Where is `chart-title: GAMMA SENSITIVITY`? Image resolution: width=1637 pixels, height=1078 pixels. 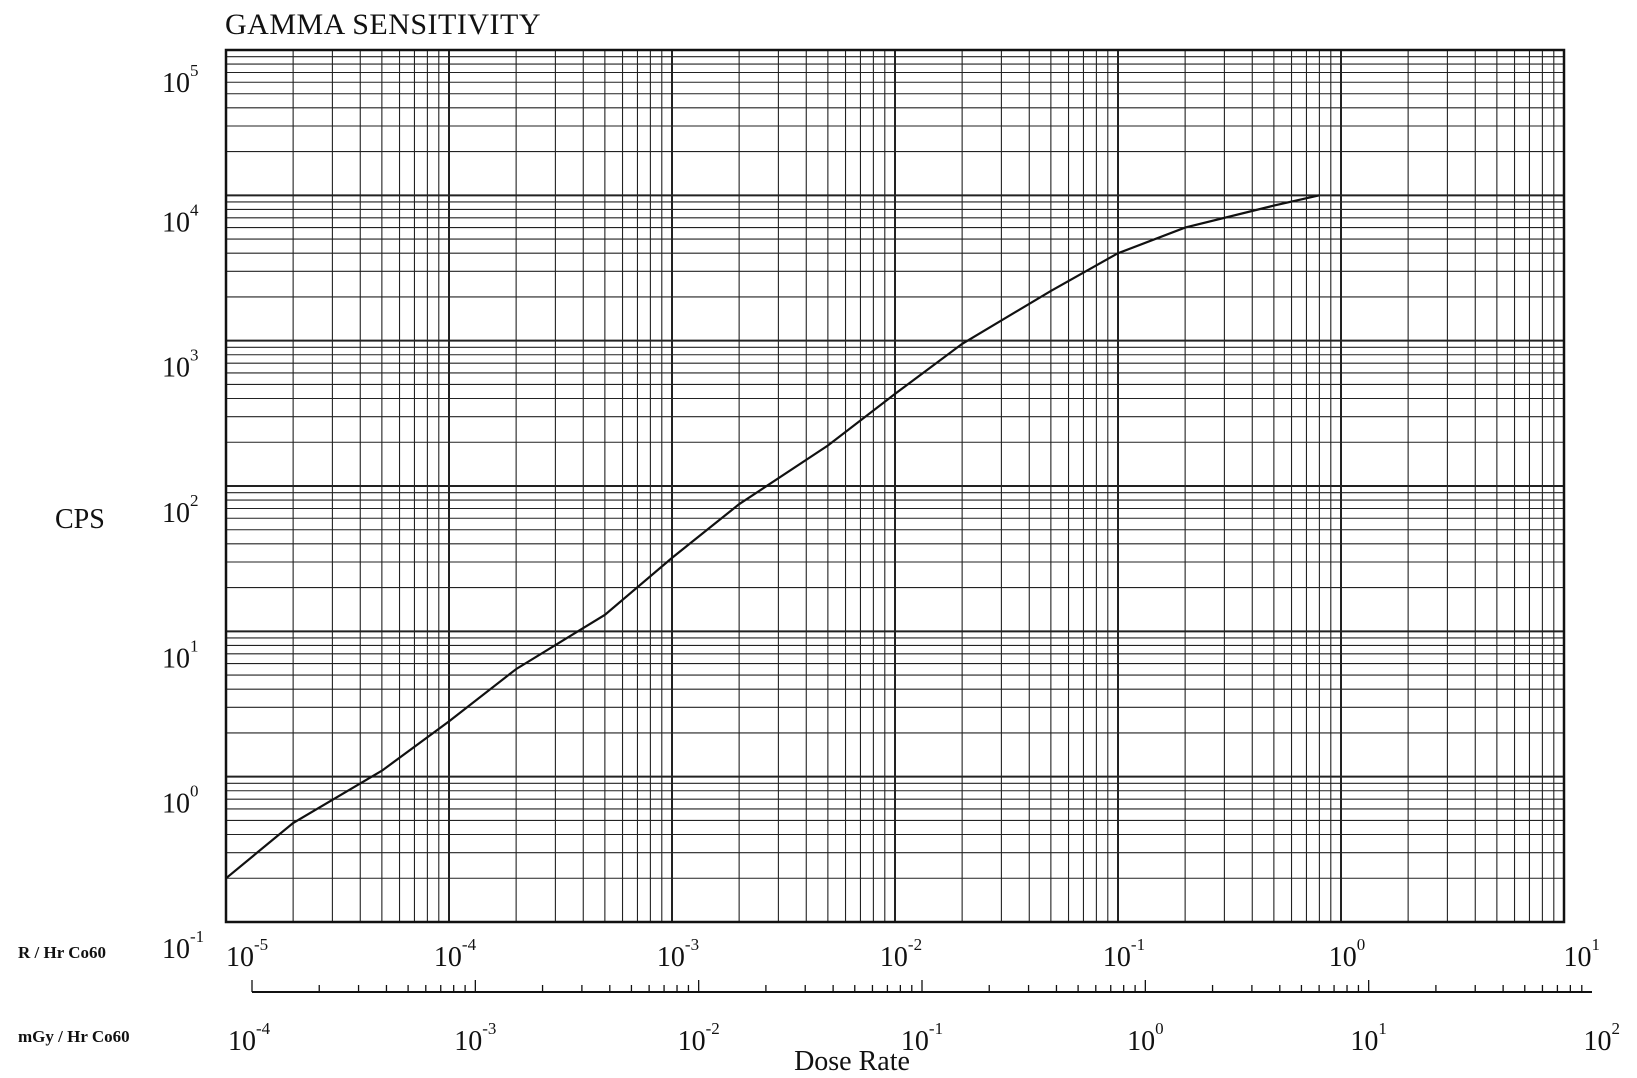 chart-title: GAMMA SENSITIVITY is located at coordinates (383, 24).